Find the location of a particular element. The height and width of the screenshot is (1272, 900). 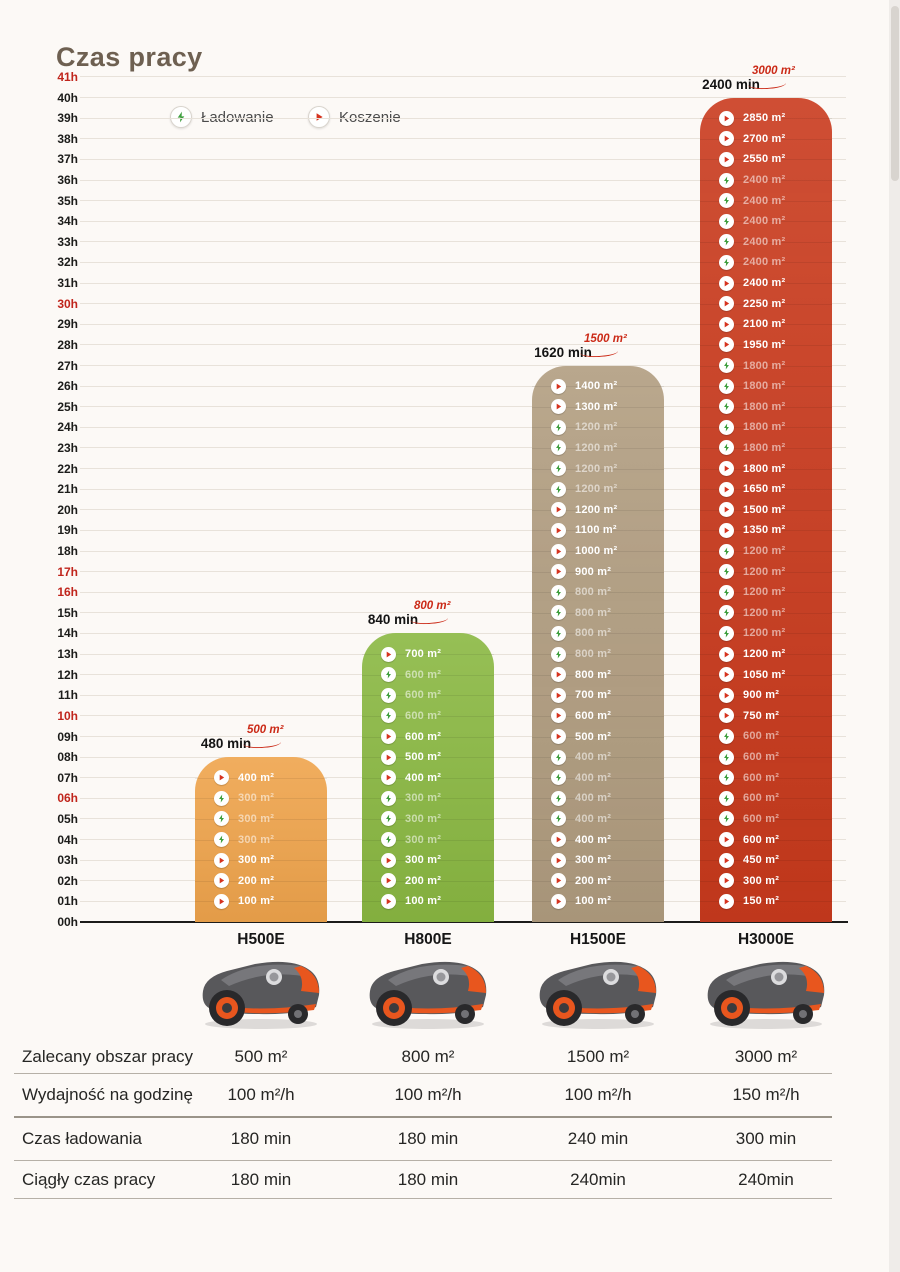

table-cell: 500 m² is located at coordinates (261, 1056).